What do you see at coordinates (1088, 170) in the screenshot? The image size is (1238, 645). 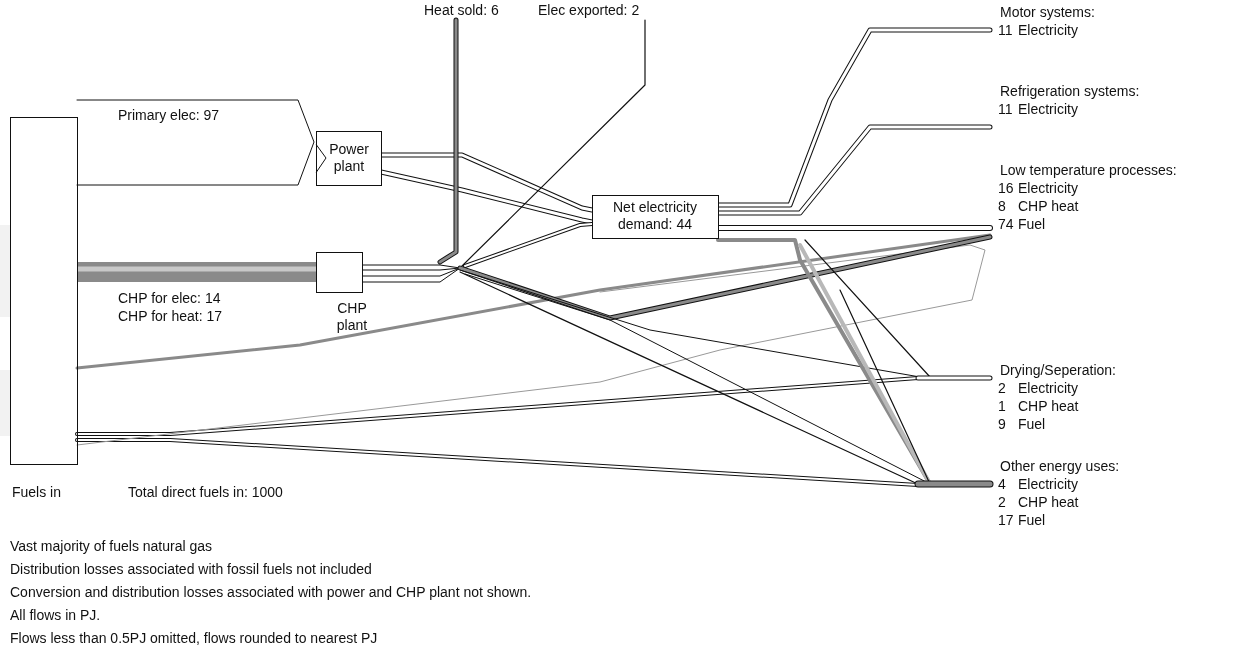 I see `text: Low temperature processes:` at bounding box center [1088, 170].